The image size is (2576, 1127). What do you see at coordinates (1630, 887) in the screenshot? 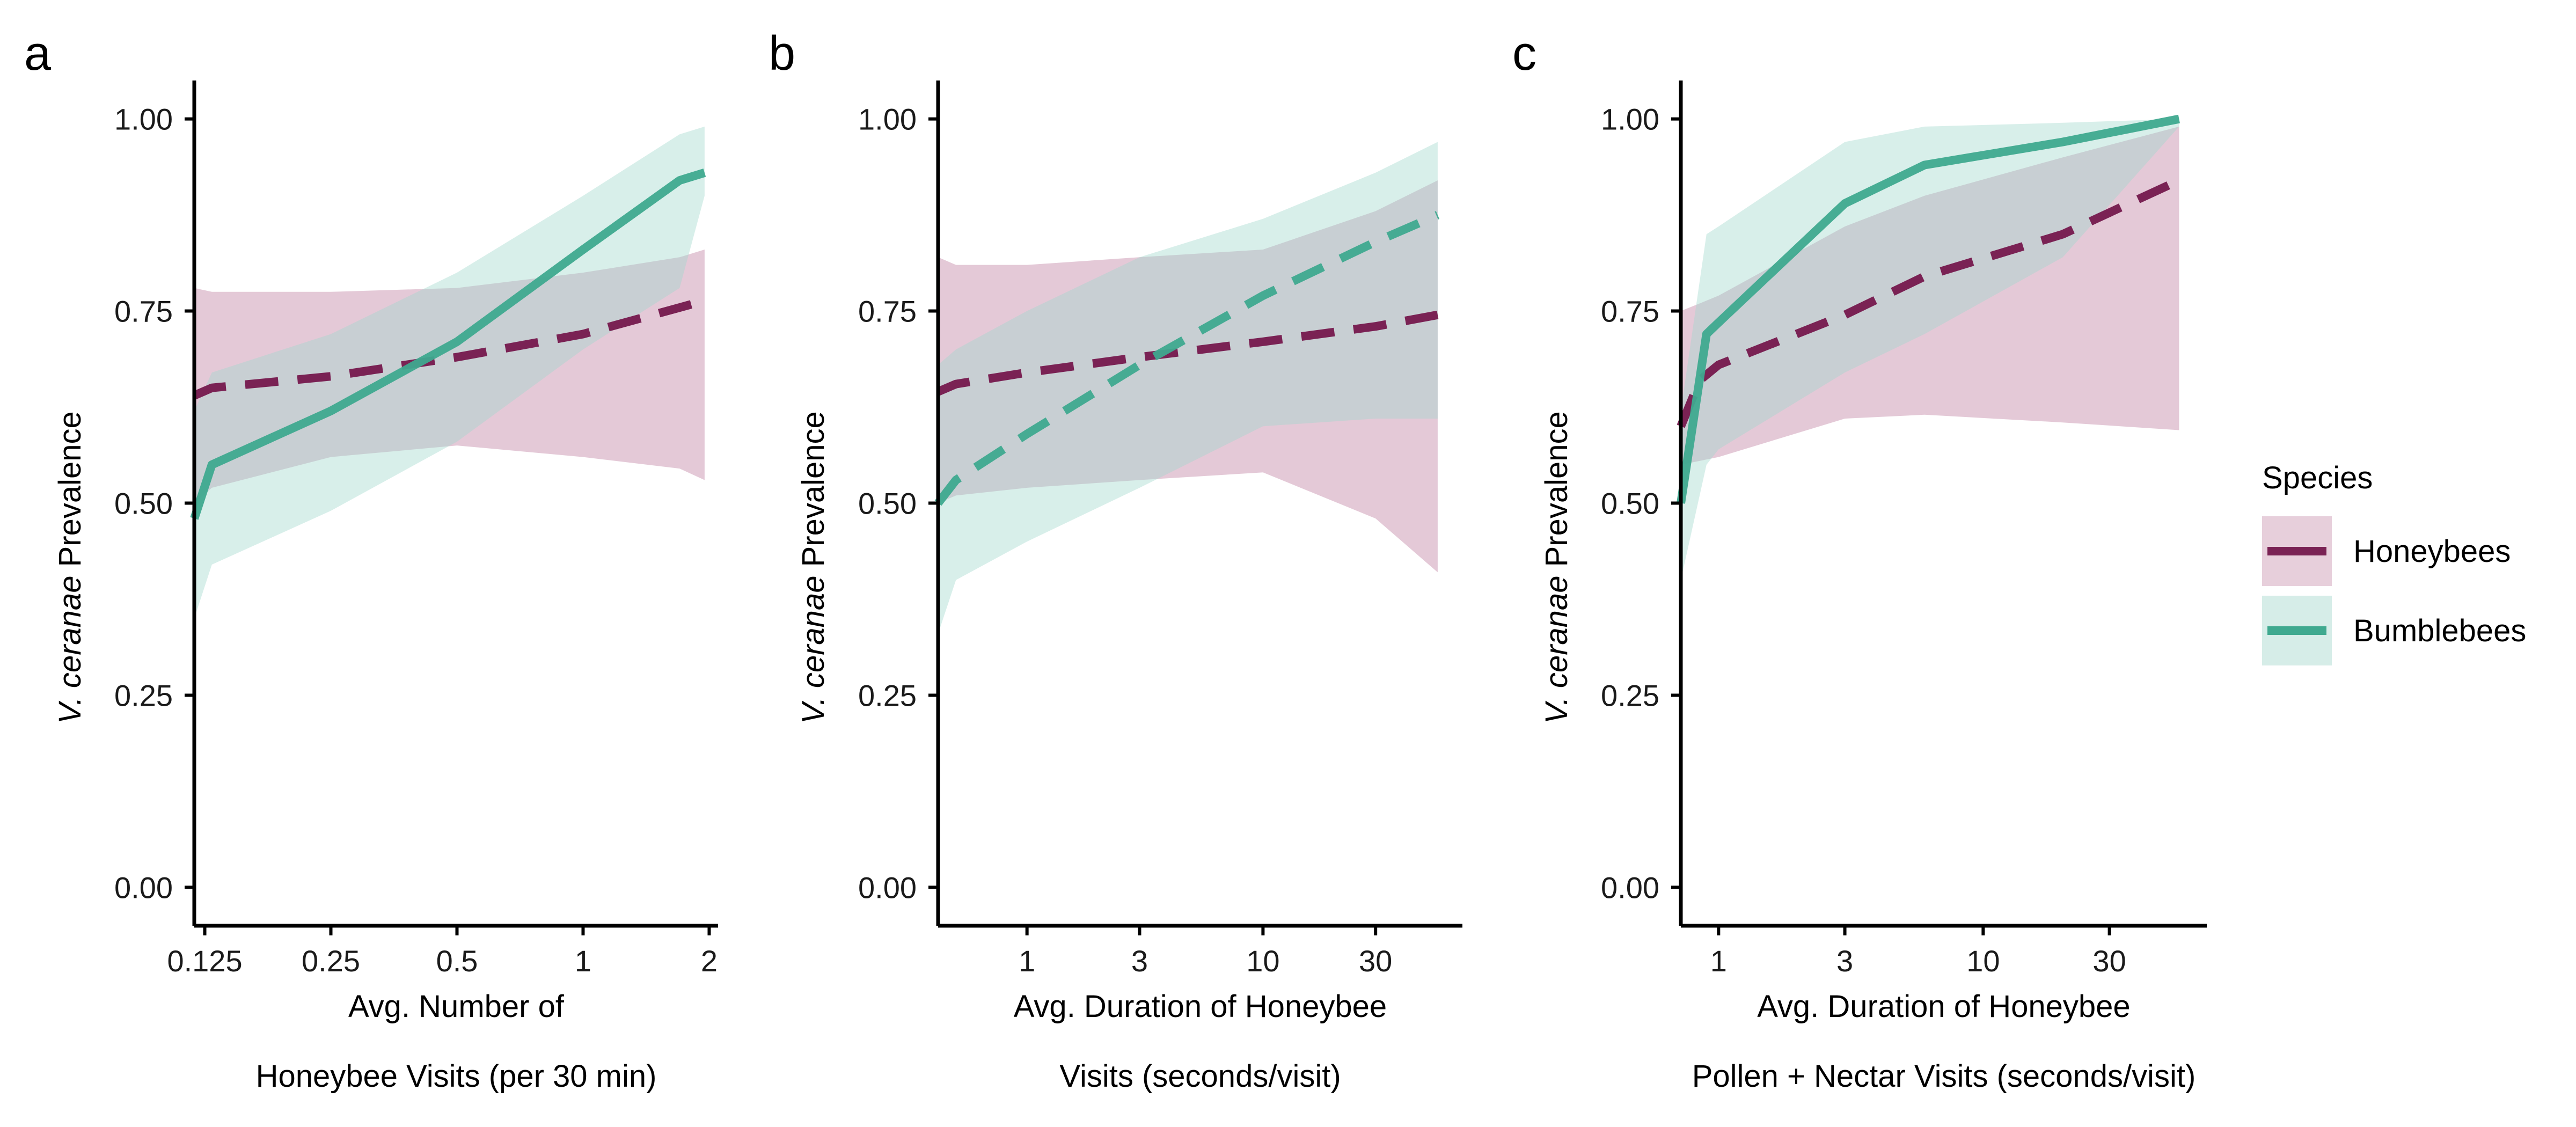
I see `y-tick-label-c-0: 0.00` at bounding box center [1630, 887].